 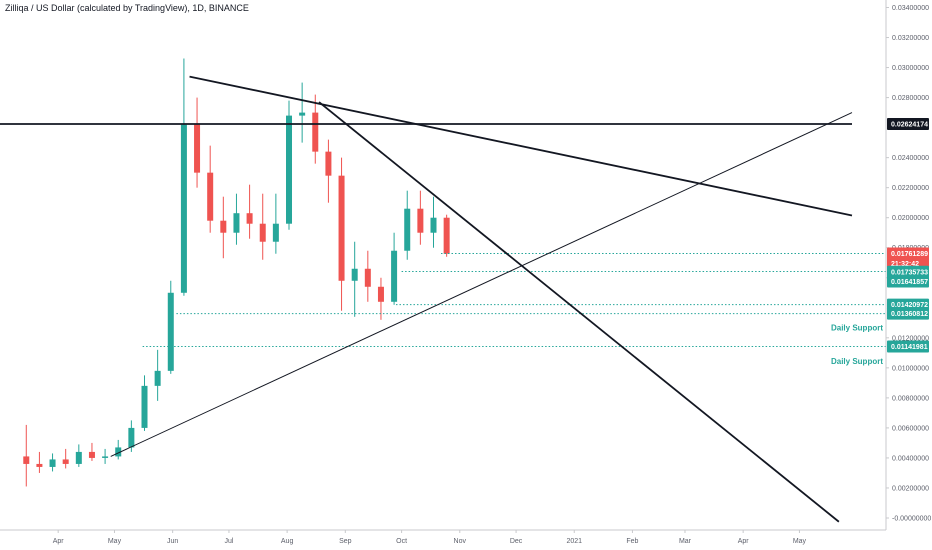 What do you see at coordinates (857, 344) in the screenshot?
I see `annotations: Daily Support Daily Support` at bounding box center [857, 344].